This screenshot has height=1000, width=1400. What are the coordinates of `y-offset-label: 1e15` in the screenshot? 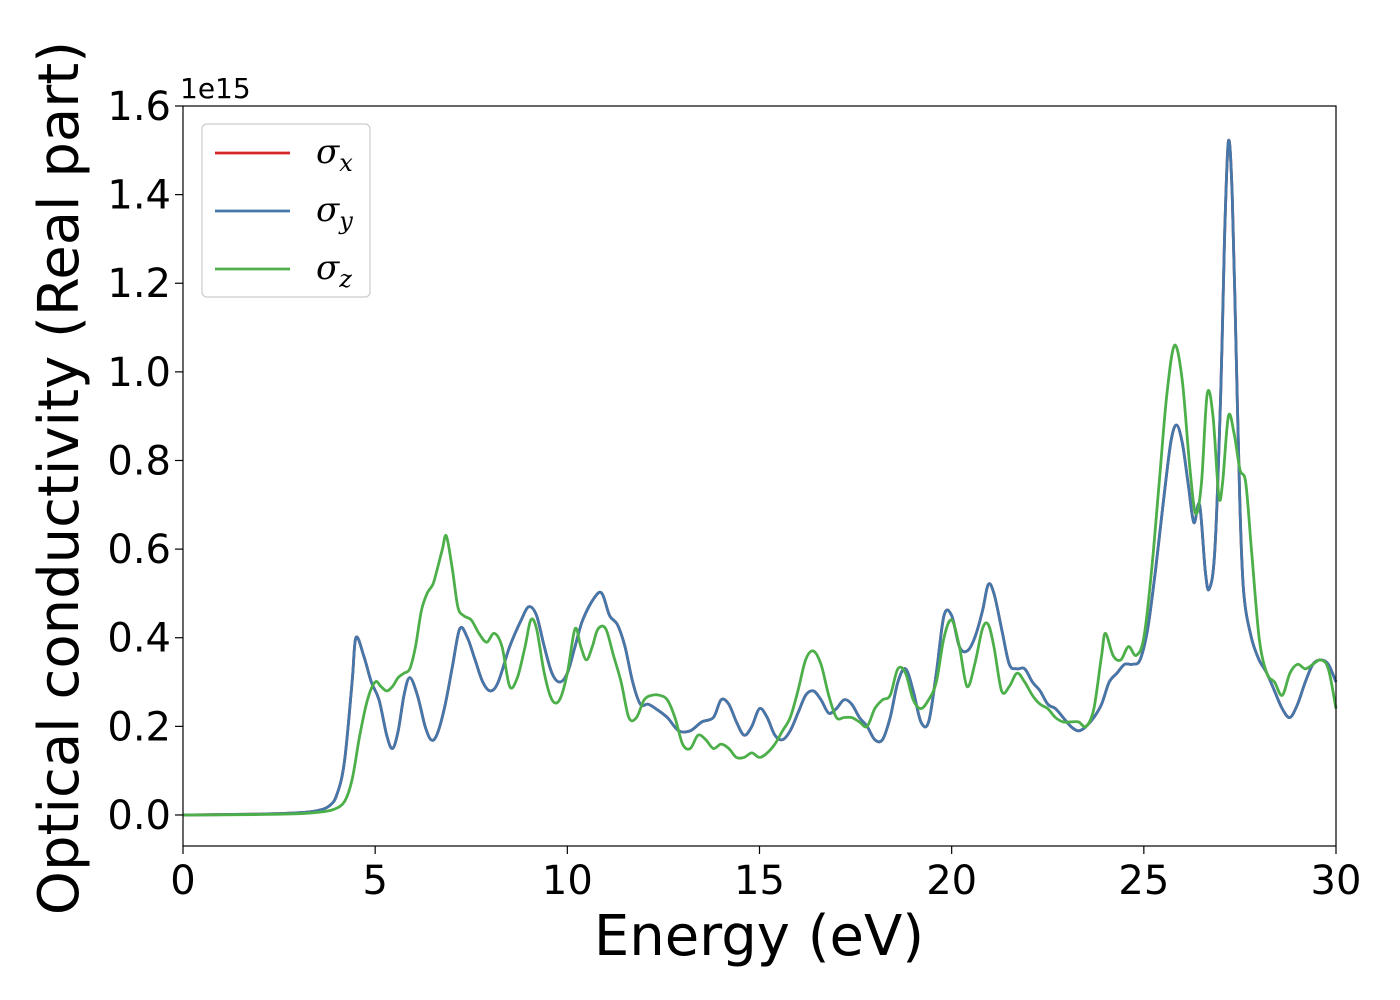 It's located at (215, 88).